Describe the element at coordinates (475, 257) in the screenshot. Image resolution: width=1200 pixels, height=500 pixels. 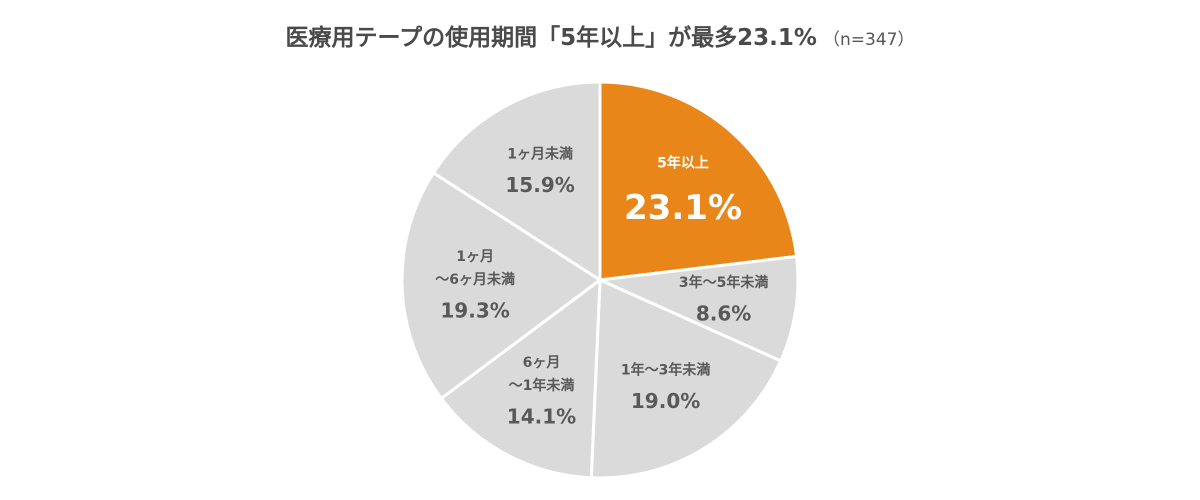
I see `slice-category-label: 1ヶ月` at that location.